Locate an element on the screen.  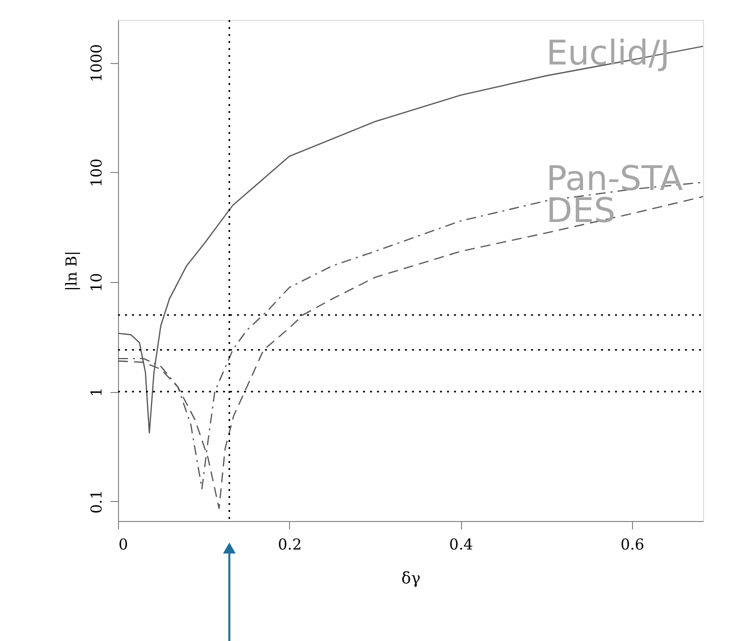
series-label: Euclid/J is located at coordinates (608, 54).